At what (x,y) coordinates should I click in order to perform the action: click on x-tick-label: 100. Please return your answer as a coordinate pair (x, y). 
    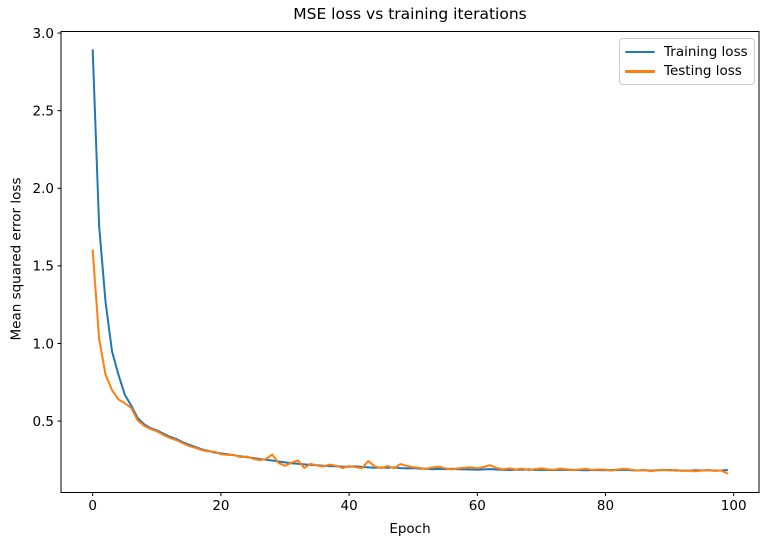
    Looking at the image, I should click on (734, 506).